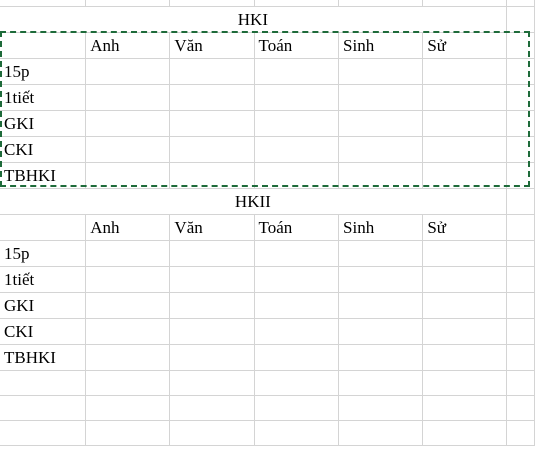 The image size is (535, 451). I want to click on subject-header: Toán, so click(297, 227).